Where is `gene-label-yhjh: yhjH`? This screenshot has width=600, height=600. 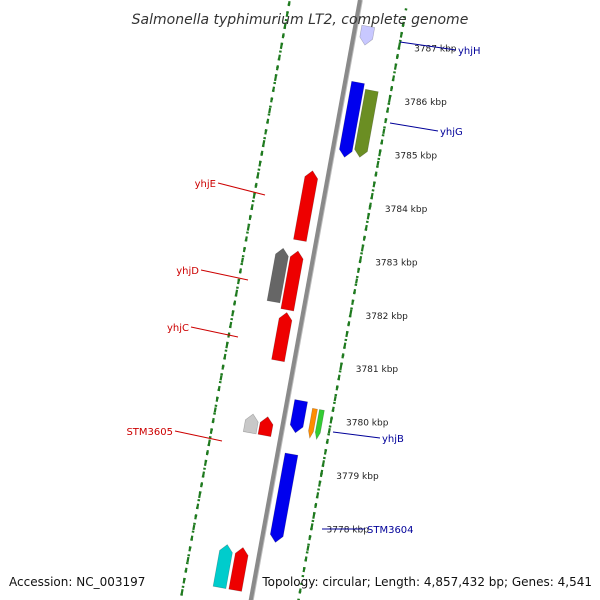 gene-label-yhjh: yhjH is located at coordinates (469, 51).